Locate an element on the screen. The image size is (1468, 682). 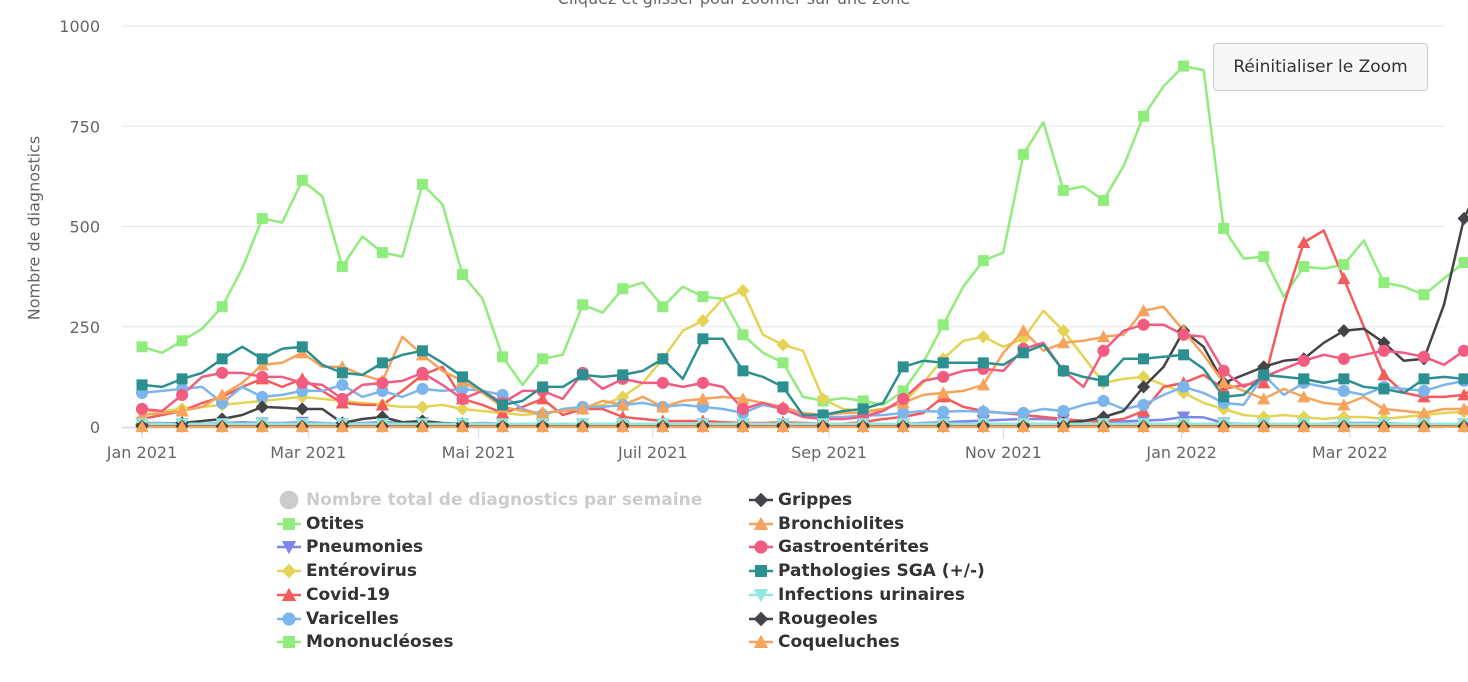
legend-marker-gastroenterites is located at coordinates (761, 547).